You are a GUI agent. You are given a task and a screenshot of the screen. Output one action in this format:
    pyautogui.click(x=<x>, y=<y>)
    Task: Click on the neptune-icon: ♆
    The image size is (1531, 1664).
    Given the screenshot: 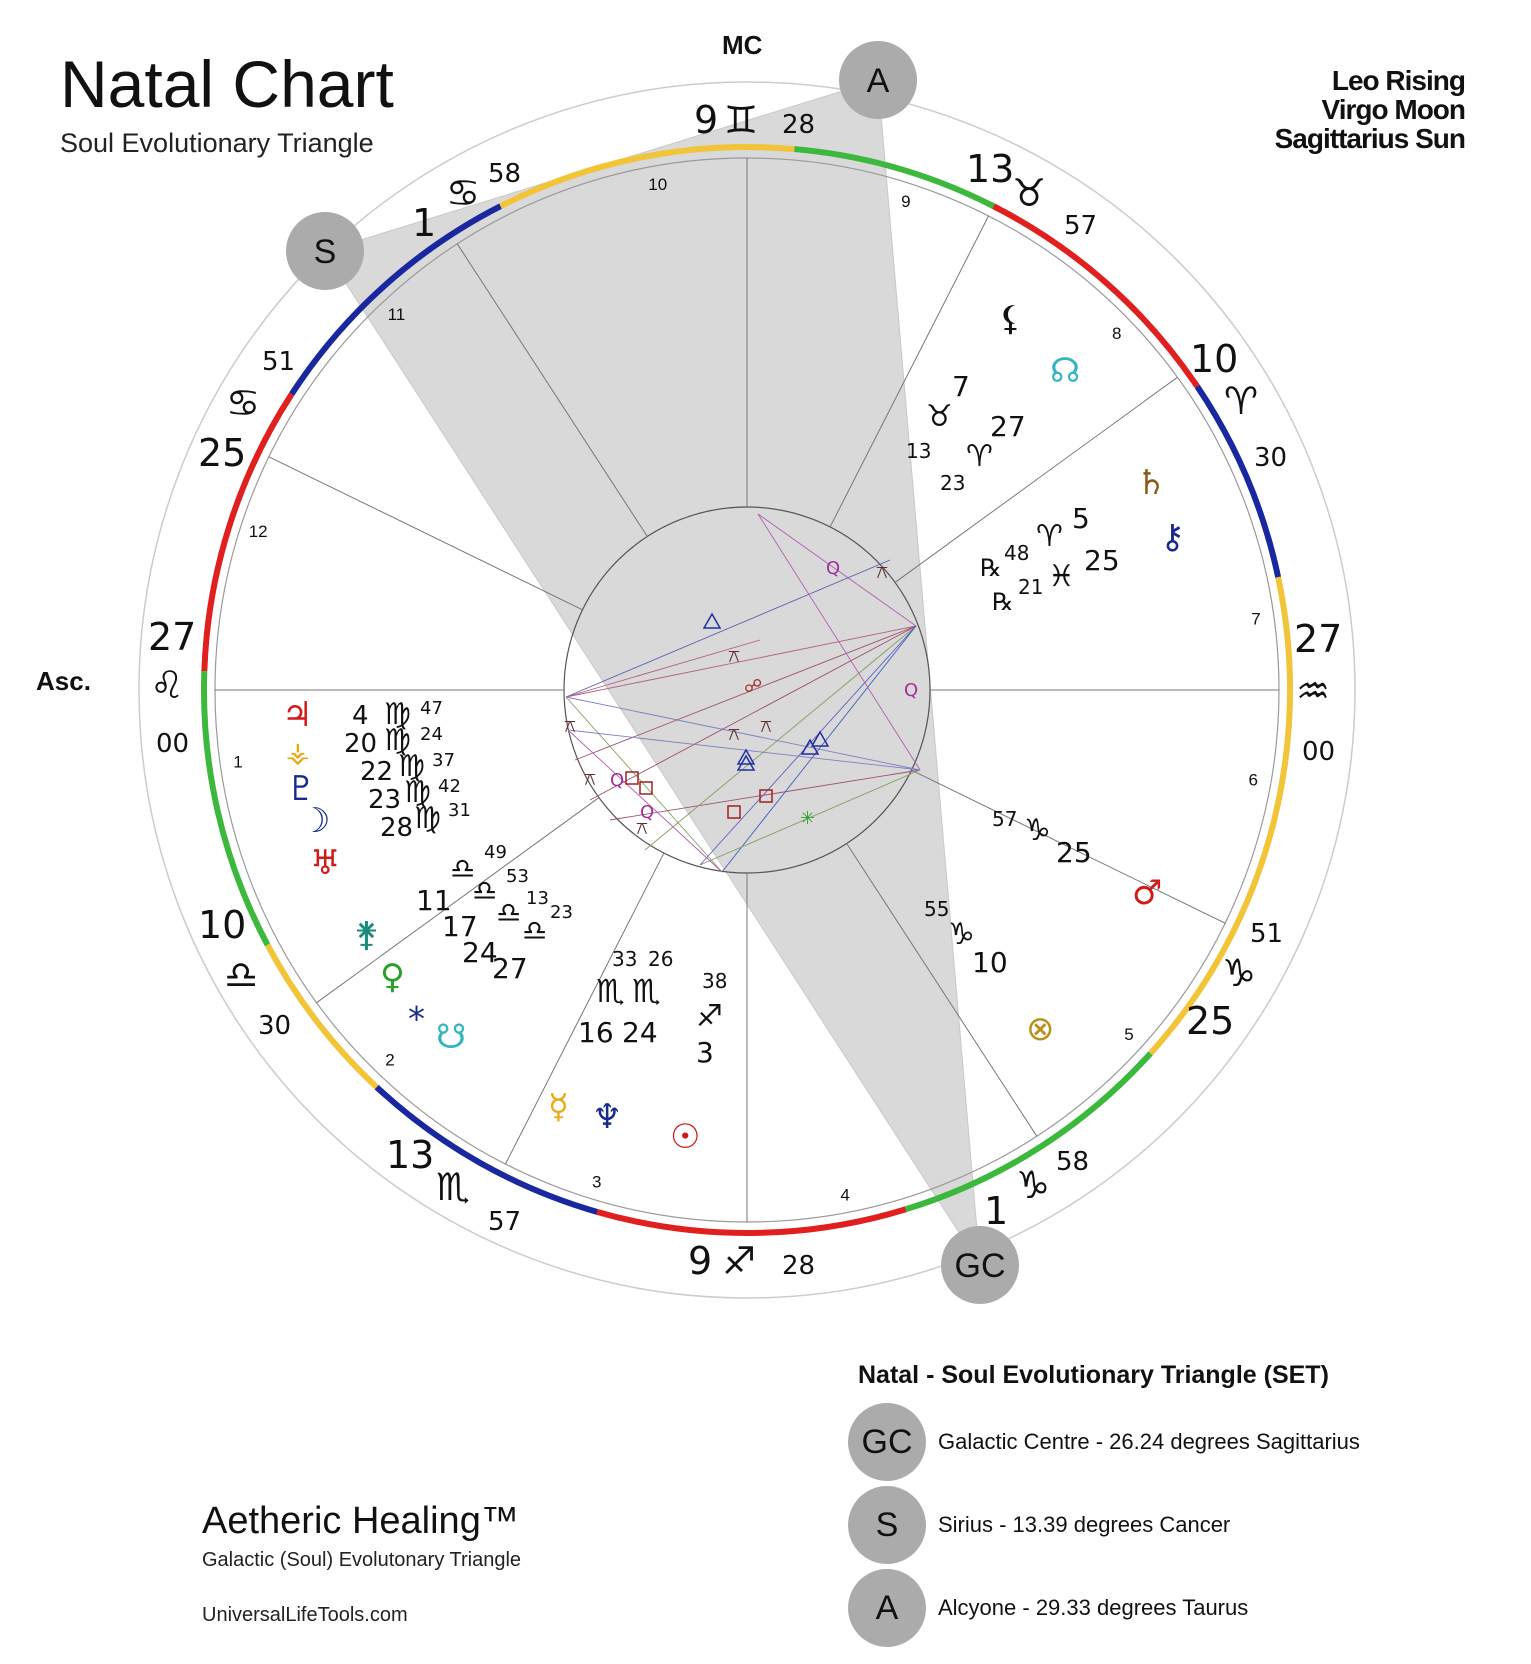 What is the action you would take?
    pyautogui.click(x=607, y=1117)
    